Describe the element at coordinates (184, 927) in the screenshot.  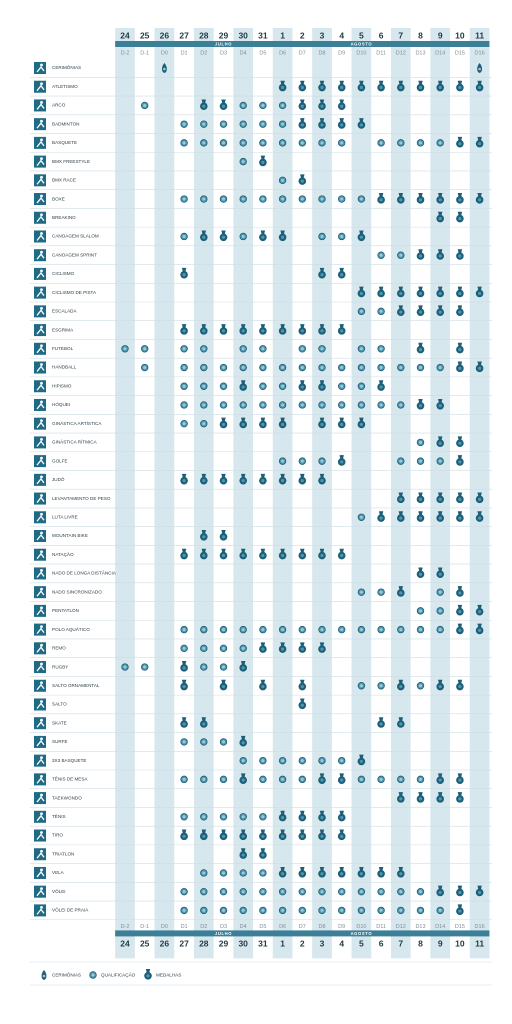
I see `day-code: D1` at that location.